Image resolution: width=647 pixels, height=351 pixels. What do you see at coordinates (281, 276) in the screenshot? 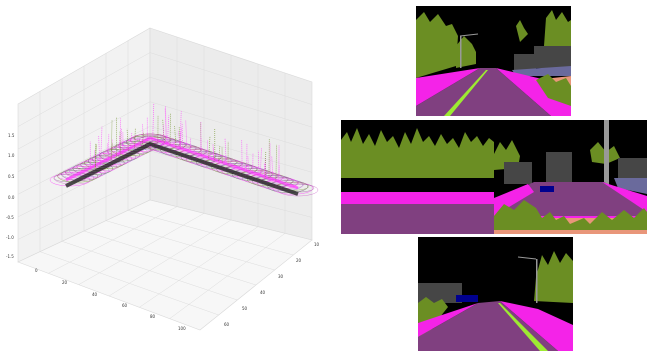
I see `y-tick-label: 30` at bounding box center [281, 276].